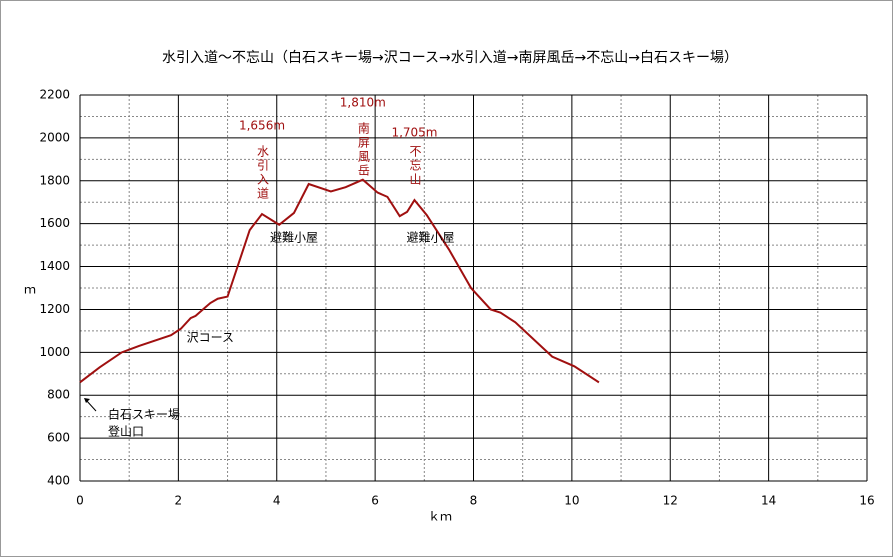 The height and width of the screenshot is (557, 893). I want to click on annotation: 1,810m, so click(363, 103).